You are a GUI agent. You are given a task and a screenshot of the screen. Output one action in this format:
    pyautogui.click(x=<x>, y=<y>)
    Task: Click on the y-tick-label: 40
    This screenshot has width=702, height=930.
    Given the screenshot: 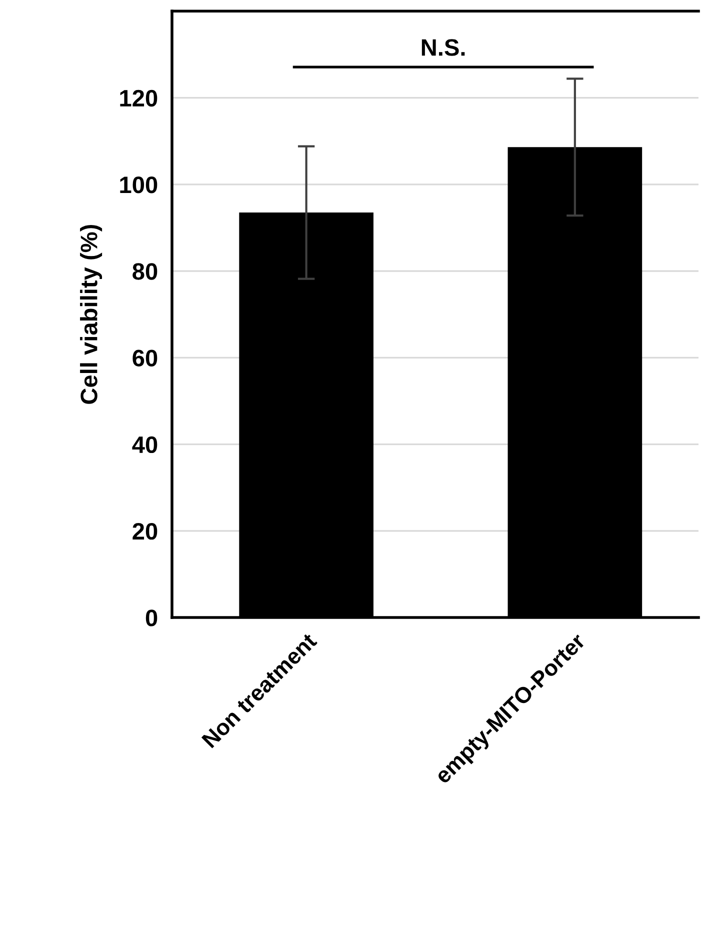 What is the action you would take?
    pyautogui.click(x=145, y=445)
    